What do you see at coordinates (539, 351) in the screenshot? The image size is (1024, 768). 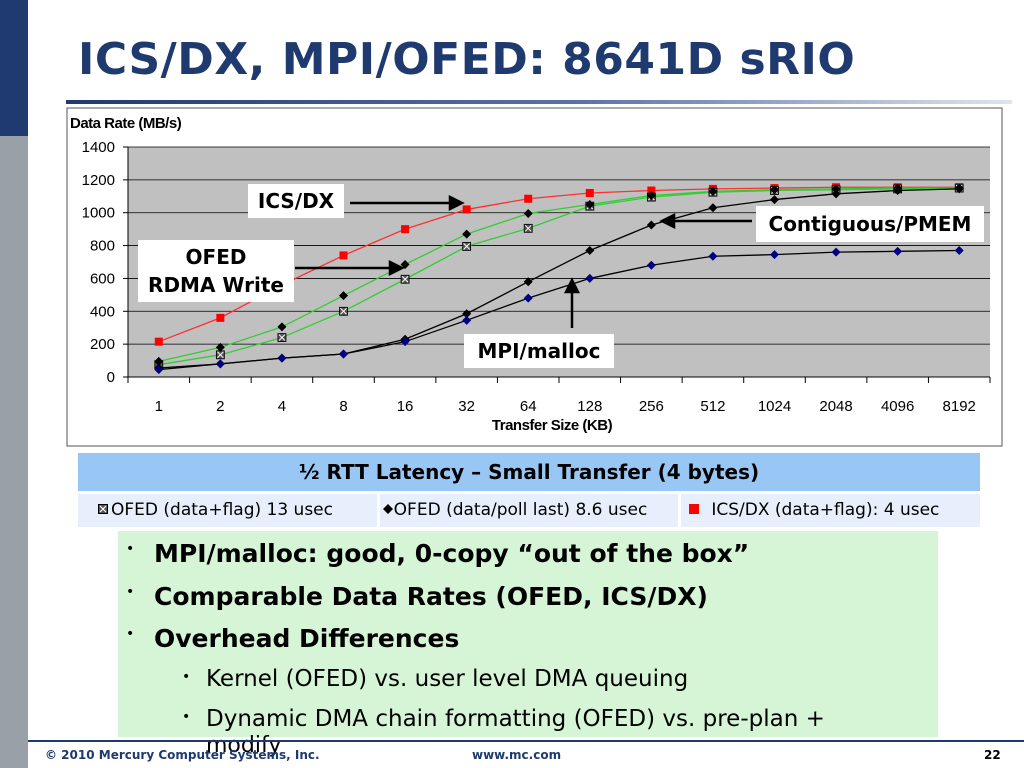 I see `callout-mpi: MPI/malloc` at bounding box center [539, 351].